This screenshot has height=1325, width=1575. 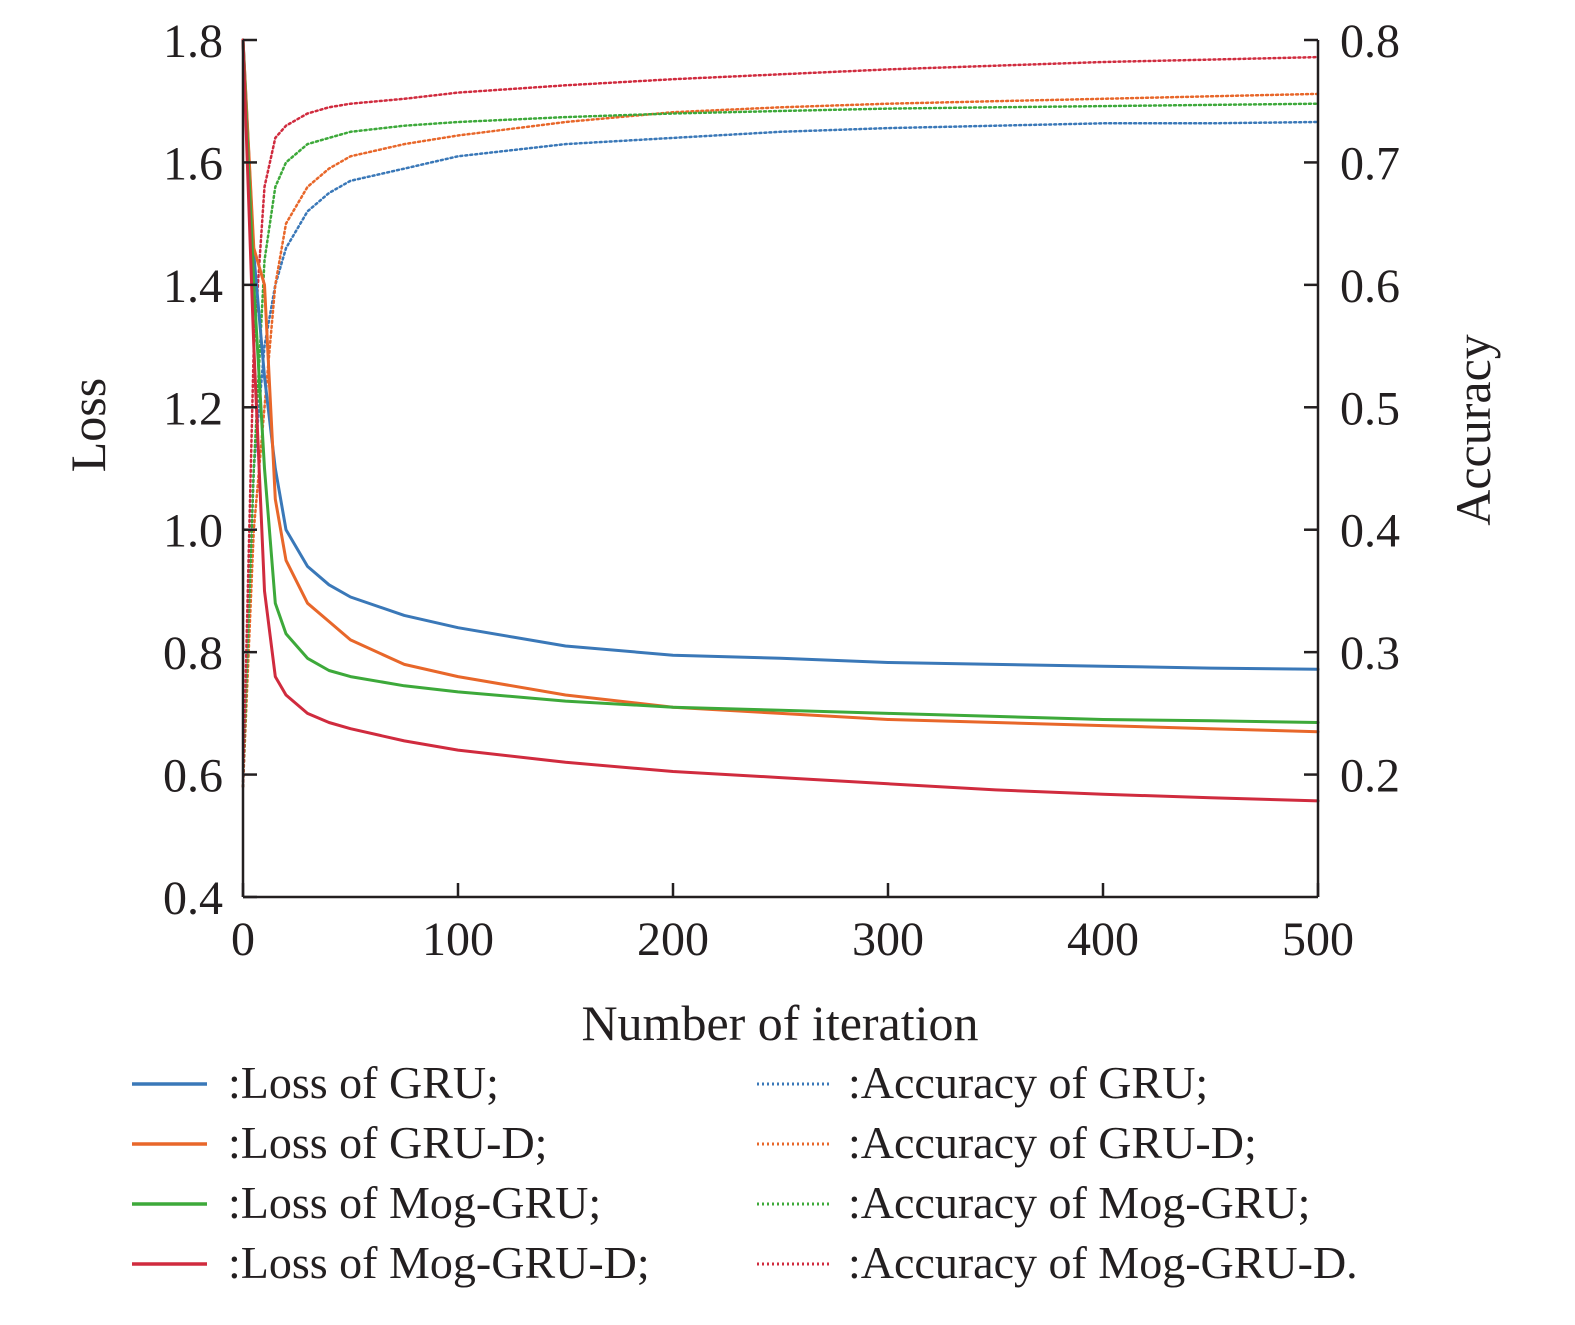 I want to click on legend-label: :Loss of GRU-D;, so click(x=387, y=1142).